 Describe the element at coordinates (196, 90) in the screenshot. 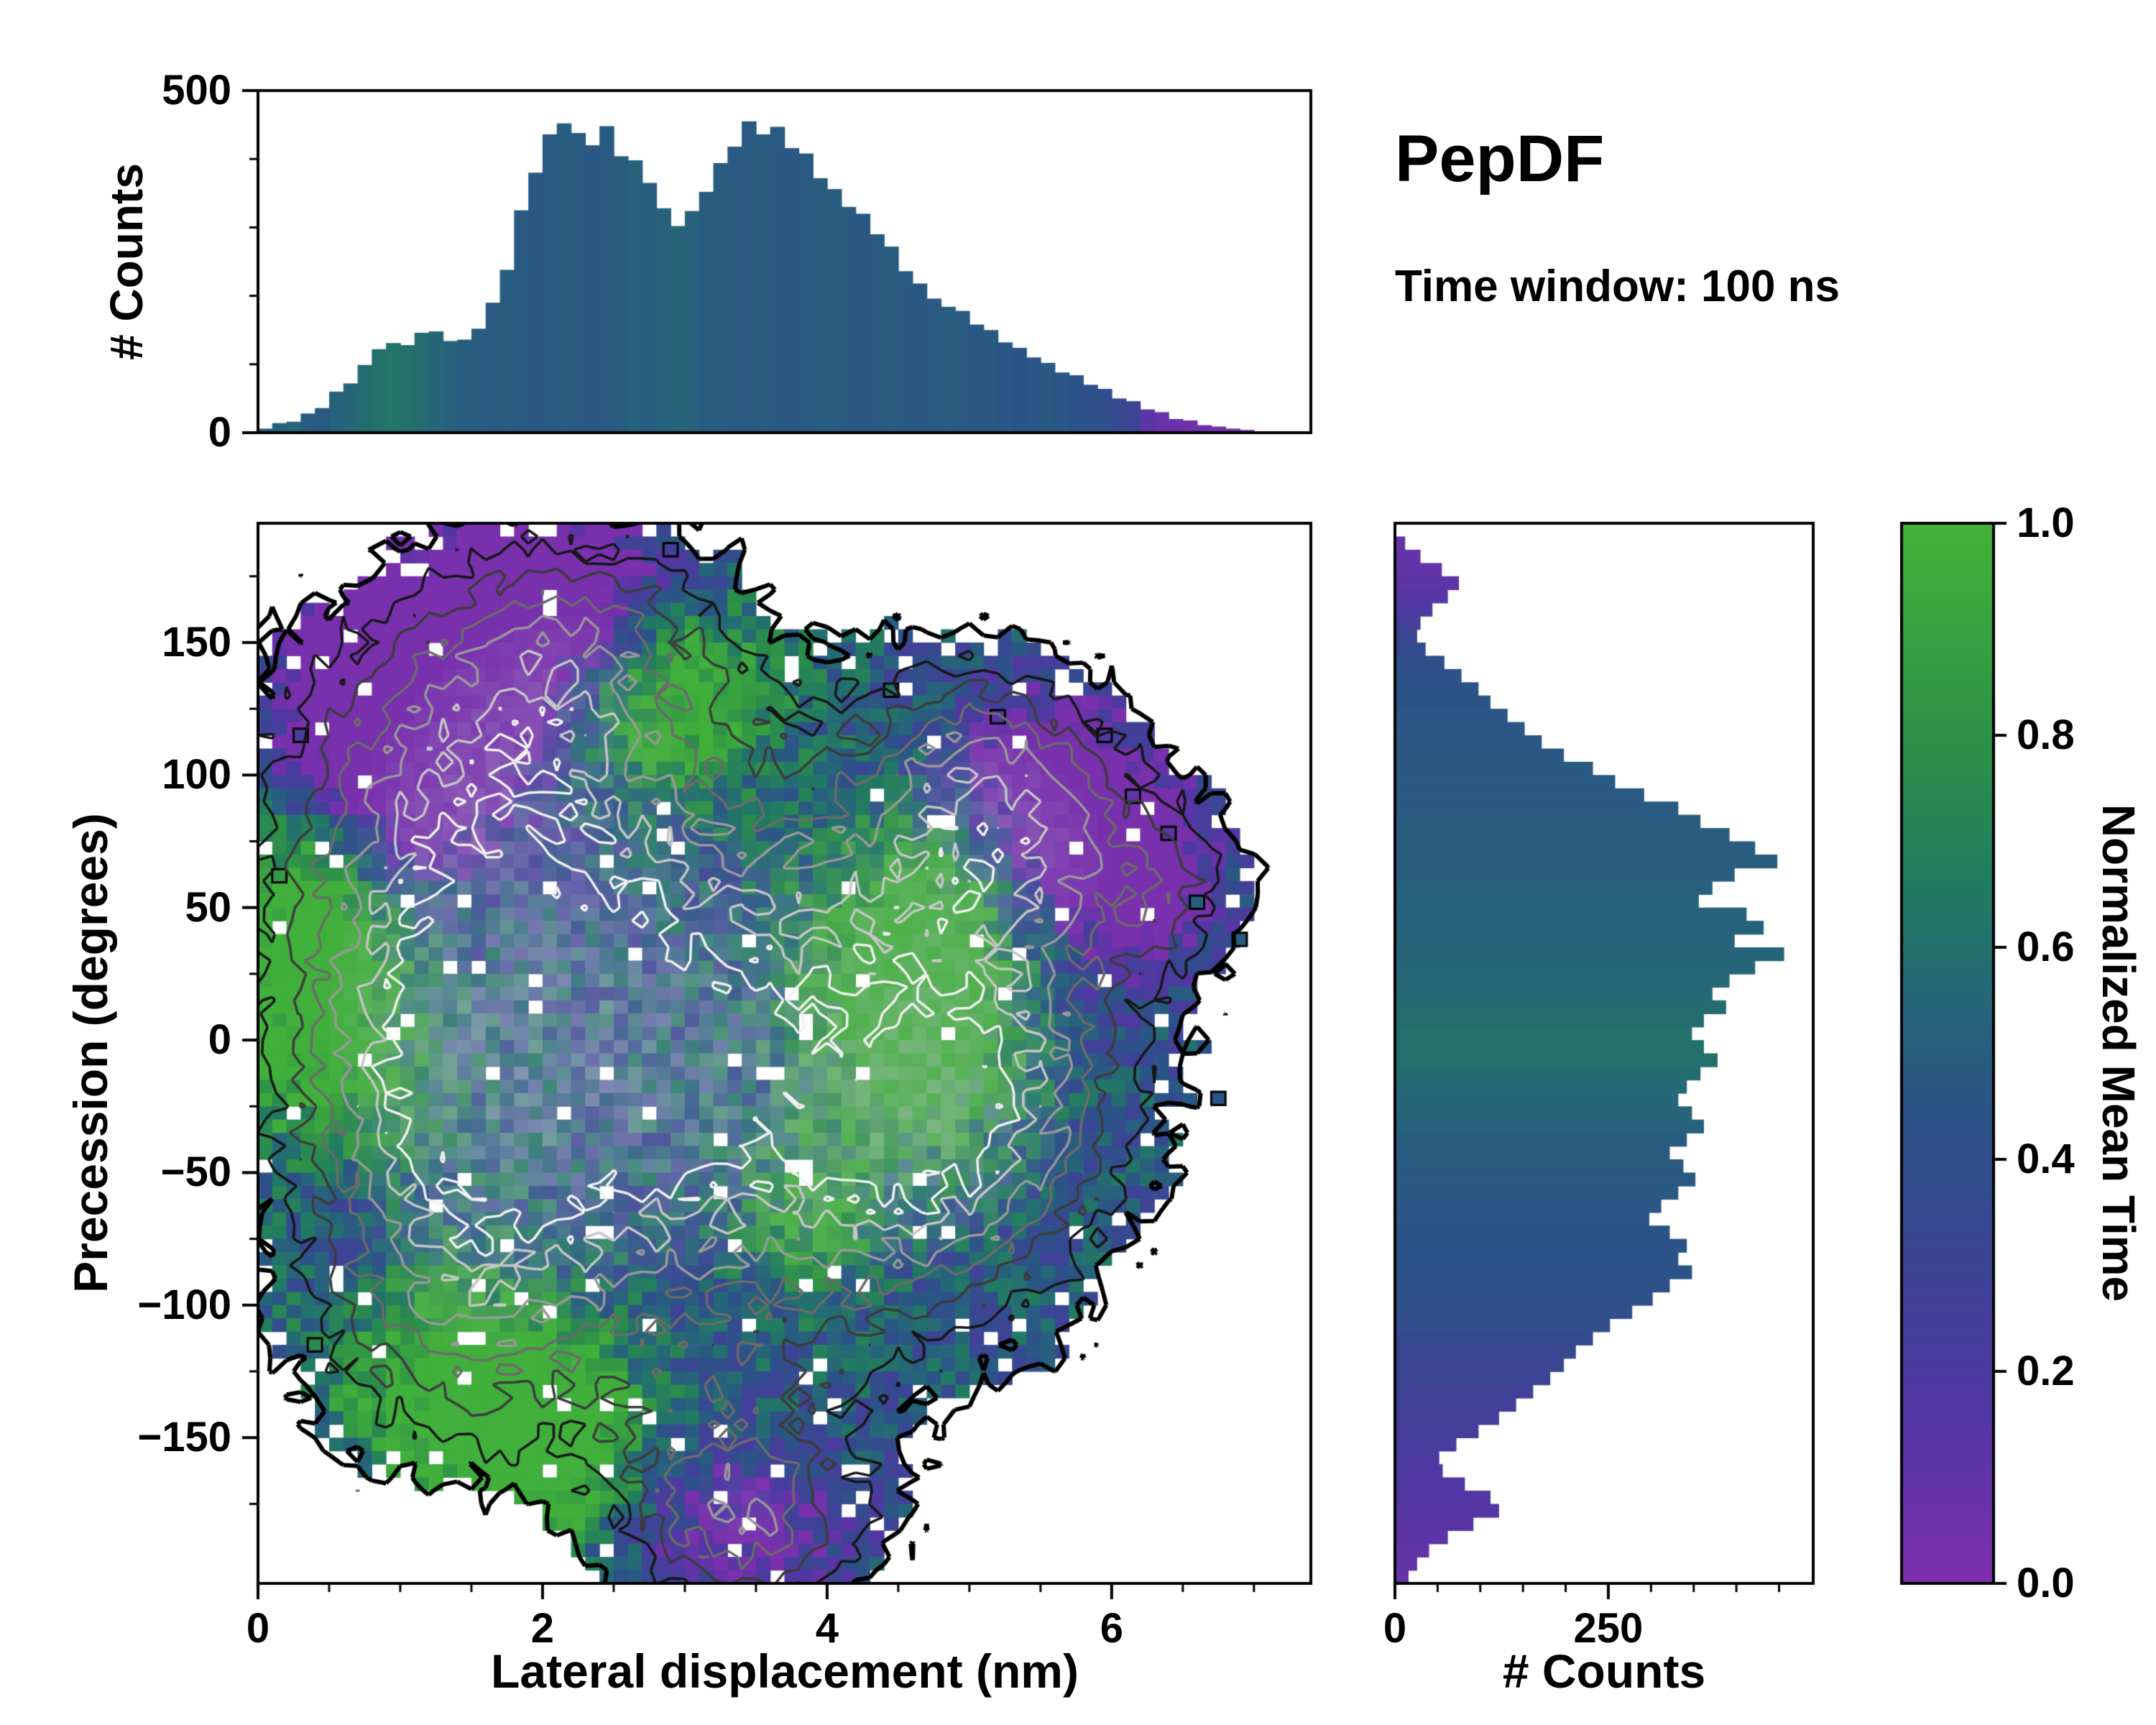

I see `tick-label: 500` at that location.